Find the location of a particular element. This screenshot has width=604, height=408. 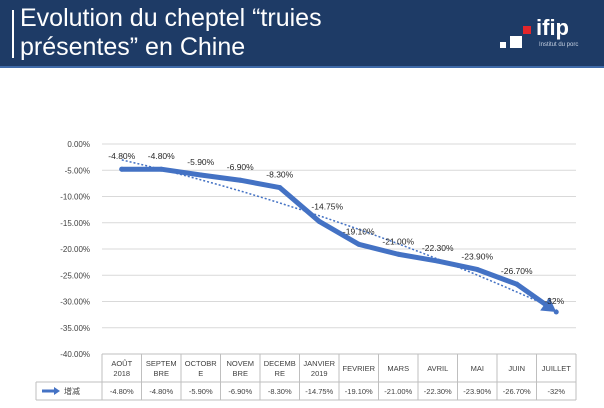

data-label: -14.75% is located at coordinates (327, 206).